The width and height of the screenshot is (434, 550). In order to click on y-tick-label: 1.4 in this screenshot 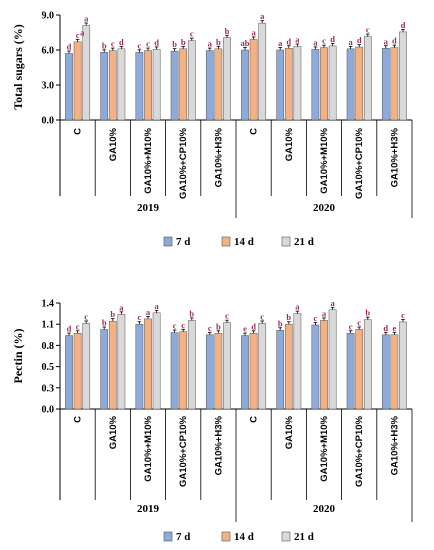, I will do `click(48, 304)`.